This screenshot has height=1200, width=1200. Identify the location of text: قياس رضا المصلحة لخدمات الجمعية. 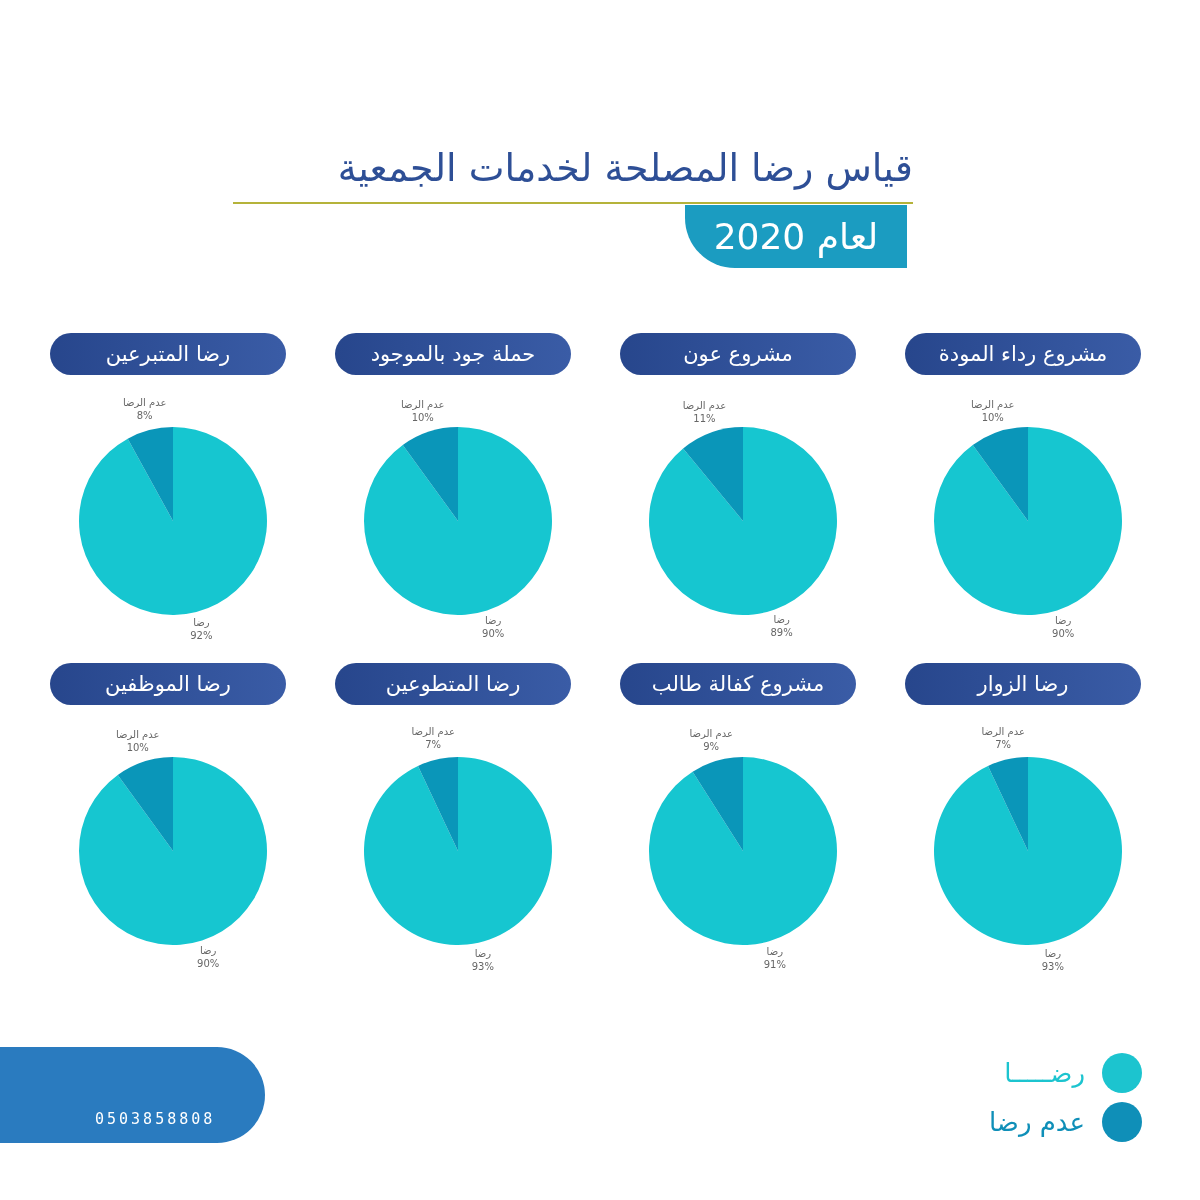
(573, 171).